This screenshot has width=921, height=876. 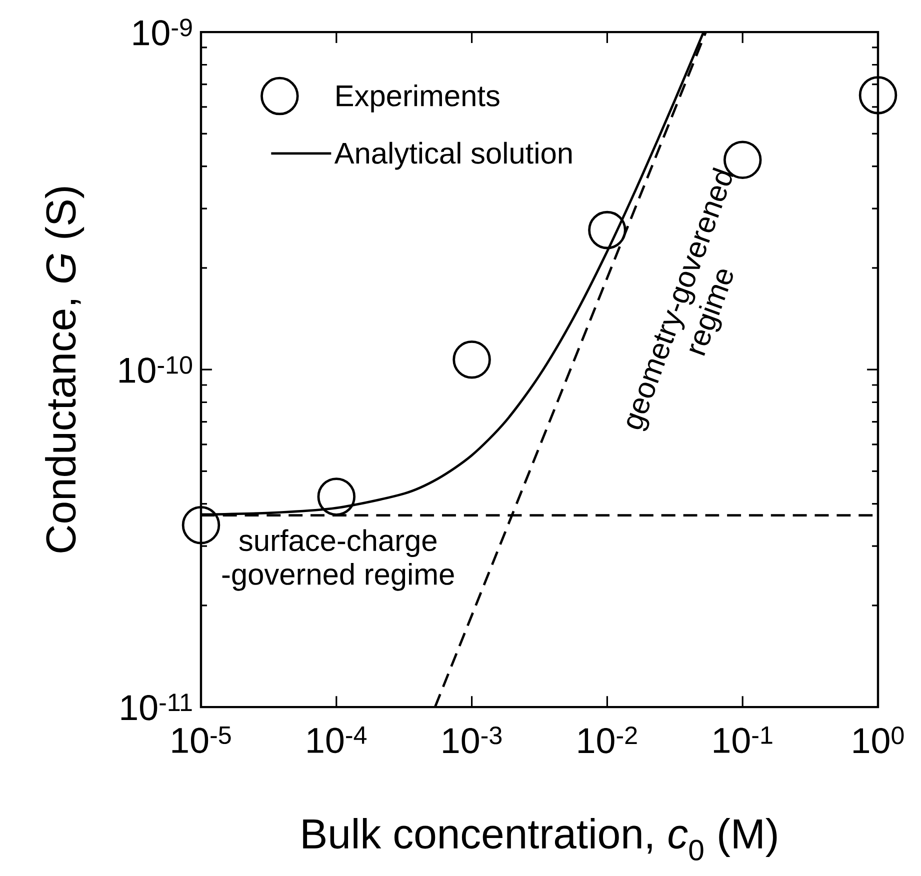 I want to click on x-tick-label: 10$^{-1}$, so click(x=743, y=740).